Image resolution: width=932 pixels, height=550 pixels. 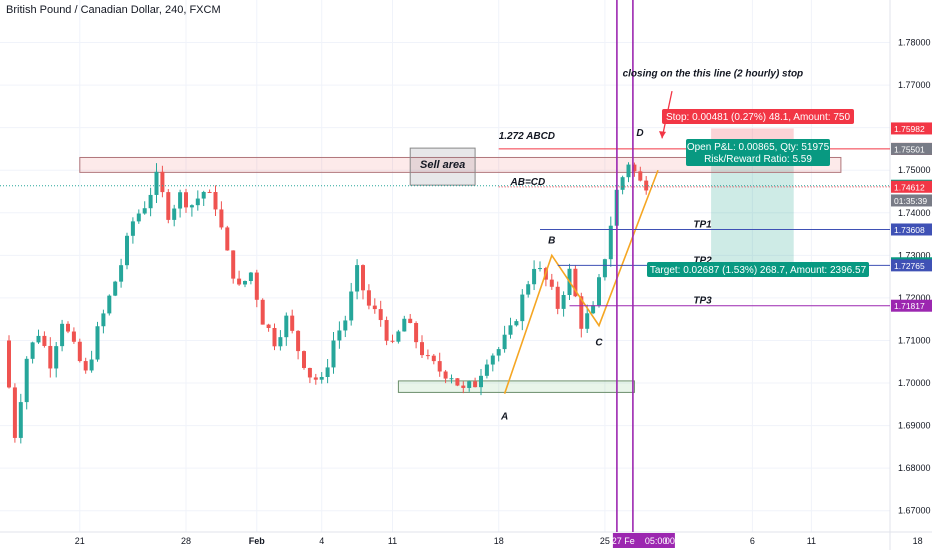 What do you see at coordinates (442, 166) in the screenshot?
I see `sell-area-label-box` at bounding box center [442, 166].